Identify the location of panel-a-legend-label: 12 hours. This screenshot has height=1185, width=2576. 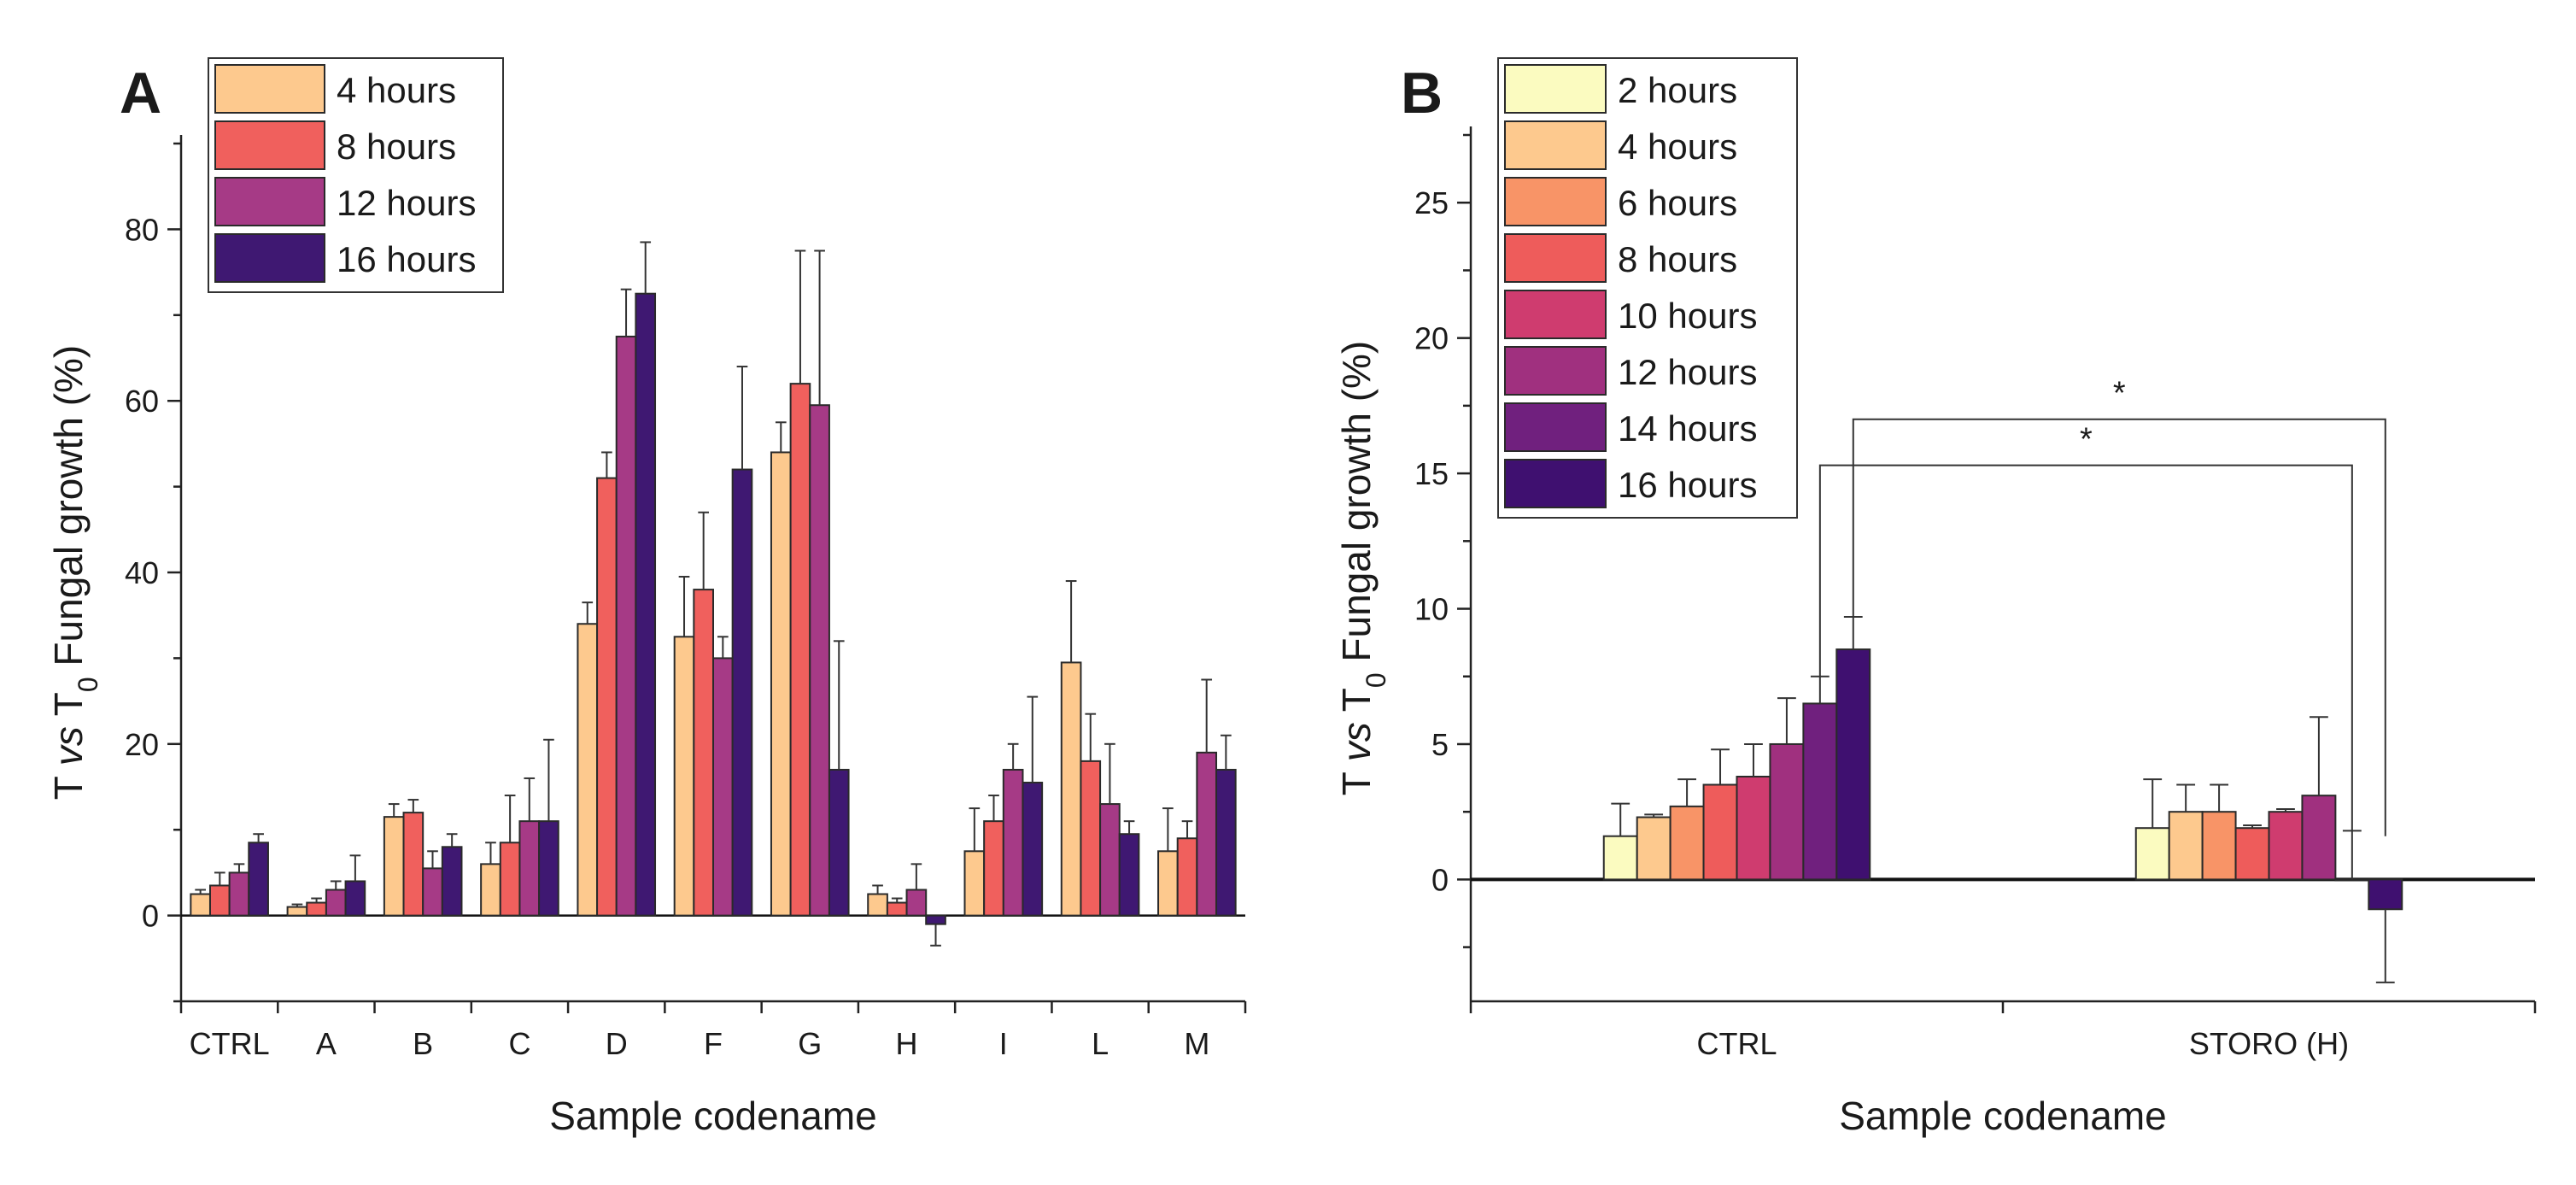
(406, 203).